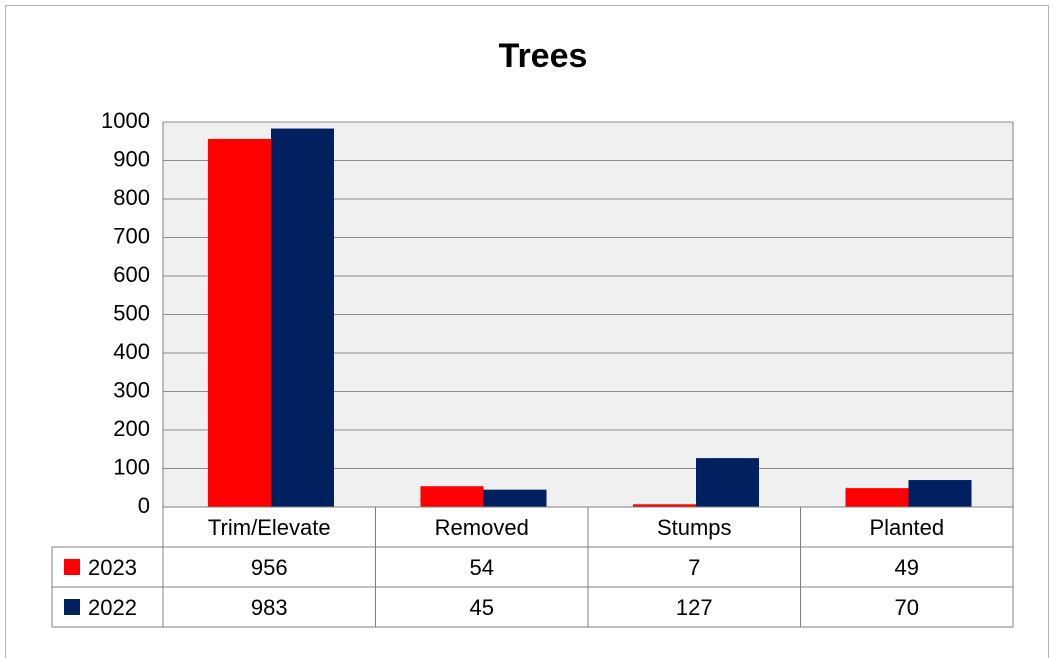 The height and width of the screenshot is (658, 1054). Describe the element at coordinates (269, 567) in the screenshot. I see `table-value: 956` at that location.